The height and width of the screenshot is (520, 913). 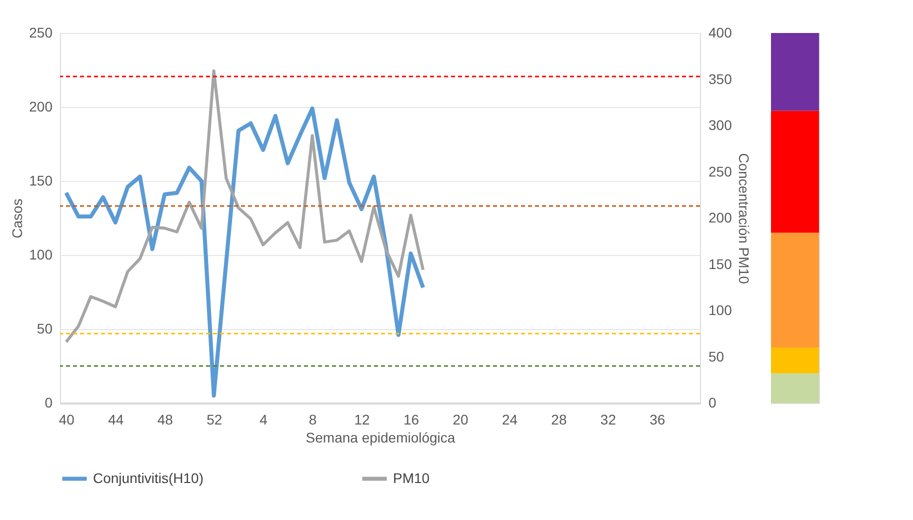 What do you see at coordinates (720, 264) in the screenshot?
I see `y2-tick-label: 150` at bounding box center [720, 264].